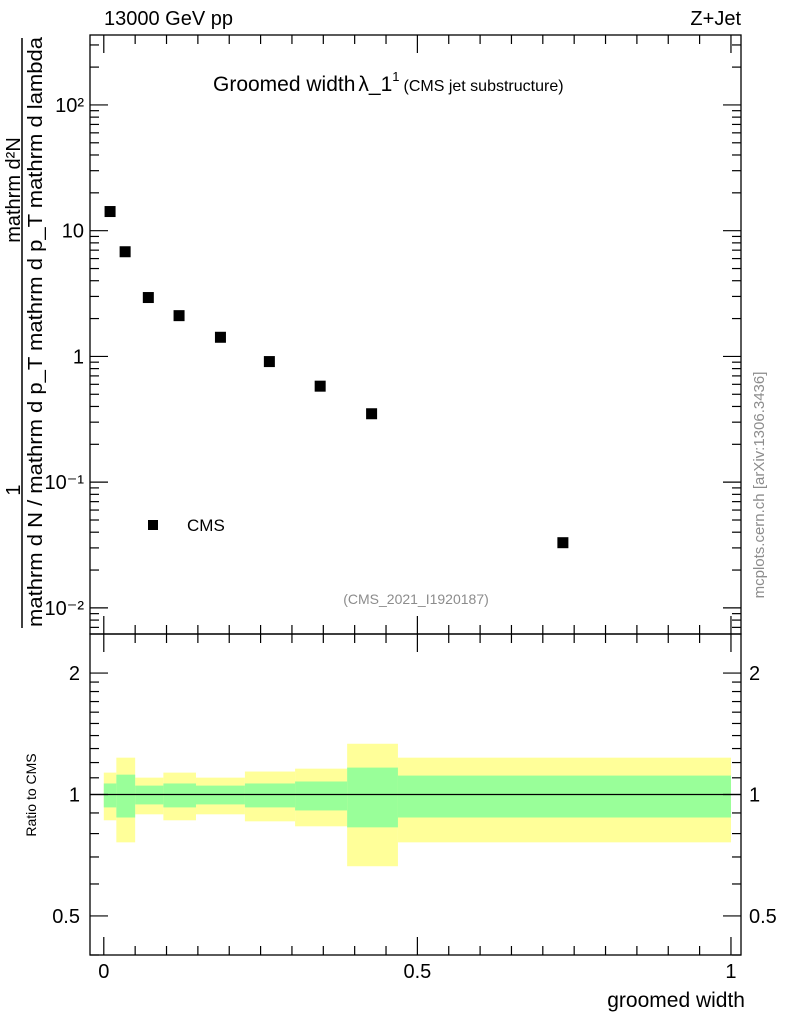 The image size is (786, 1024). What do you see at coordinates (484, 86) in the screenshot?
I see `title-suffix: (CMS jet substructure)` at bounding box center [484, 86].